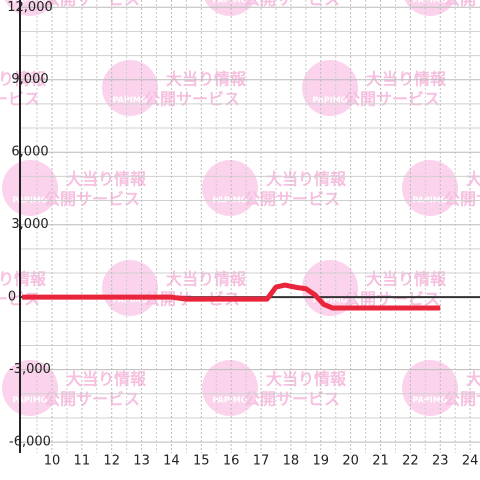 This screenshot has height=480, width=480. I want to click on x-tick-label: 21, so click(380, 461).